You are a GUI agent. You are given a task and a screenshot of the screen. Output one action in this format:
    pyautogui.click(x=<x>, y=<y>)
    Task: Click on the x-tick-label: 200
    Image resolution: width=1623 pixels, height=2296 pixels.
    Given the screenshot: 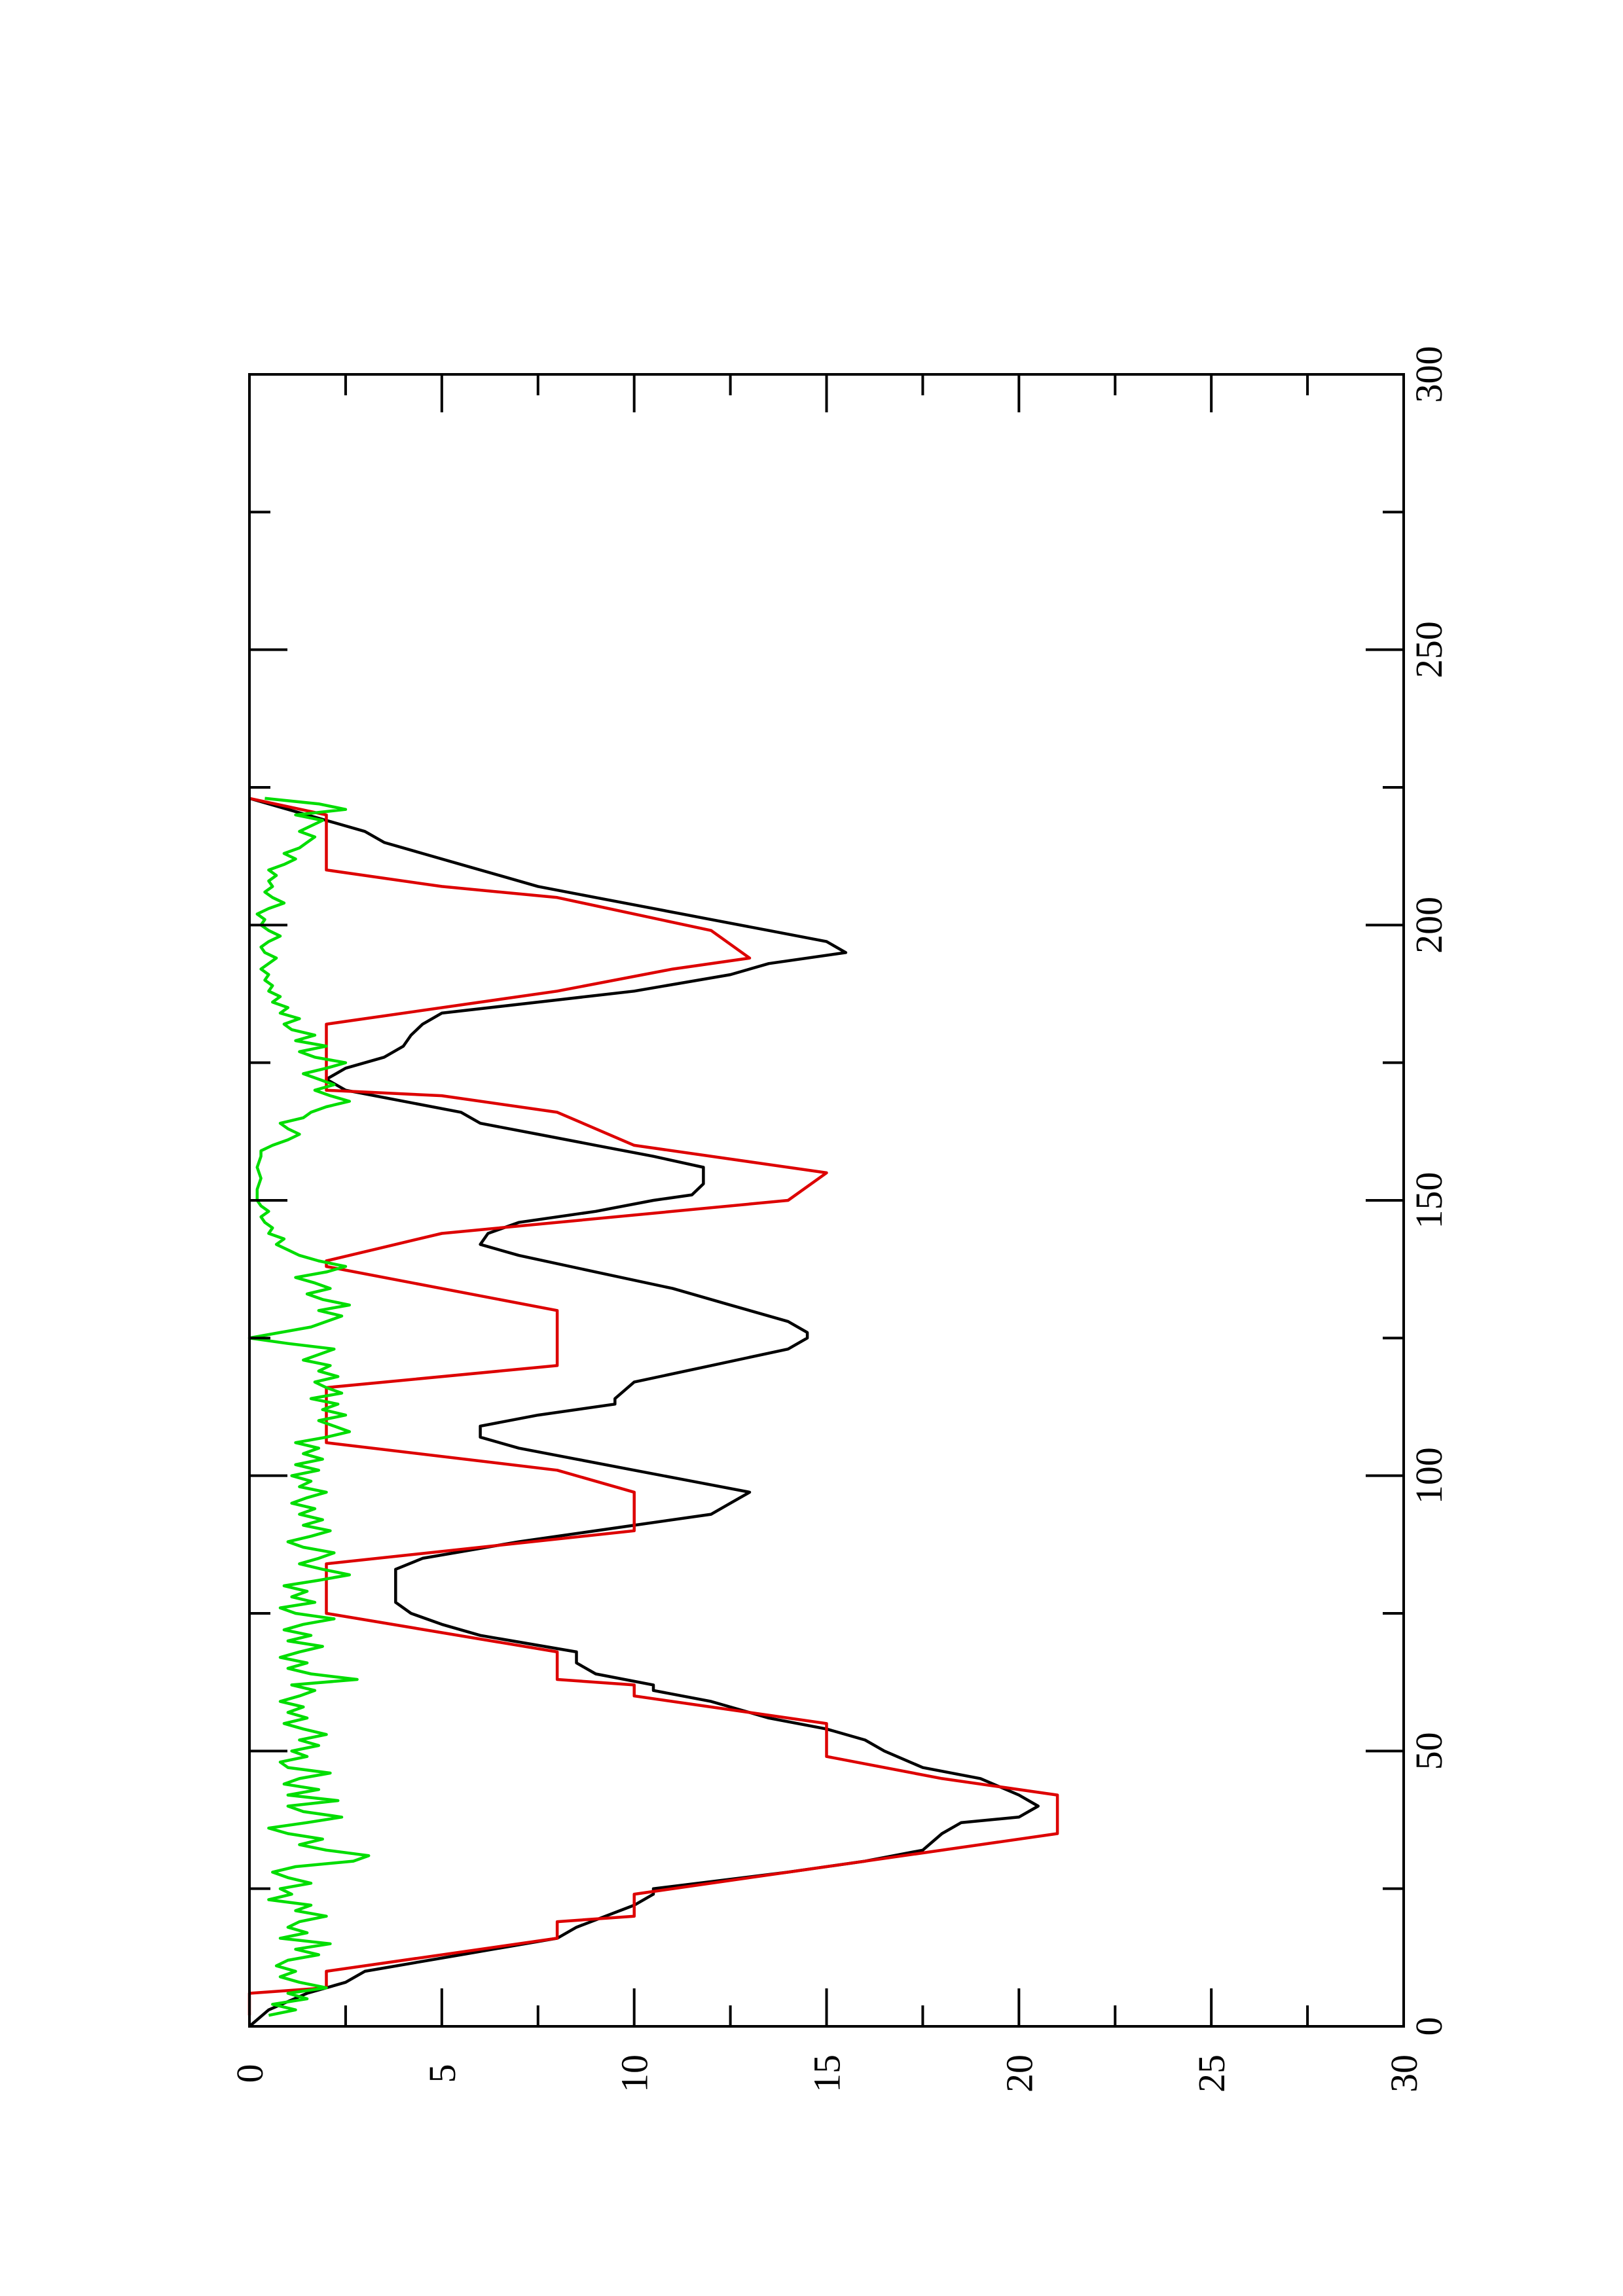 What is the action you would take?
    pyautogui.click(x=1429, y=925)
    